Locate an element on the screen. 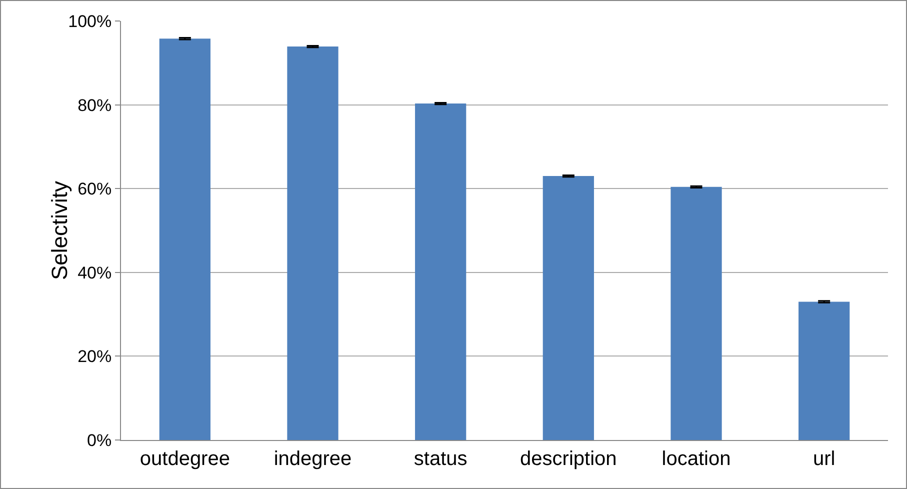 The height and width of the screenshot is (489, 907). x-tick-label: status is located at coordinates (441, 459).